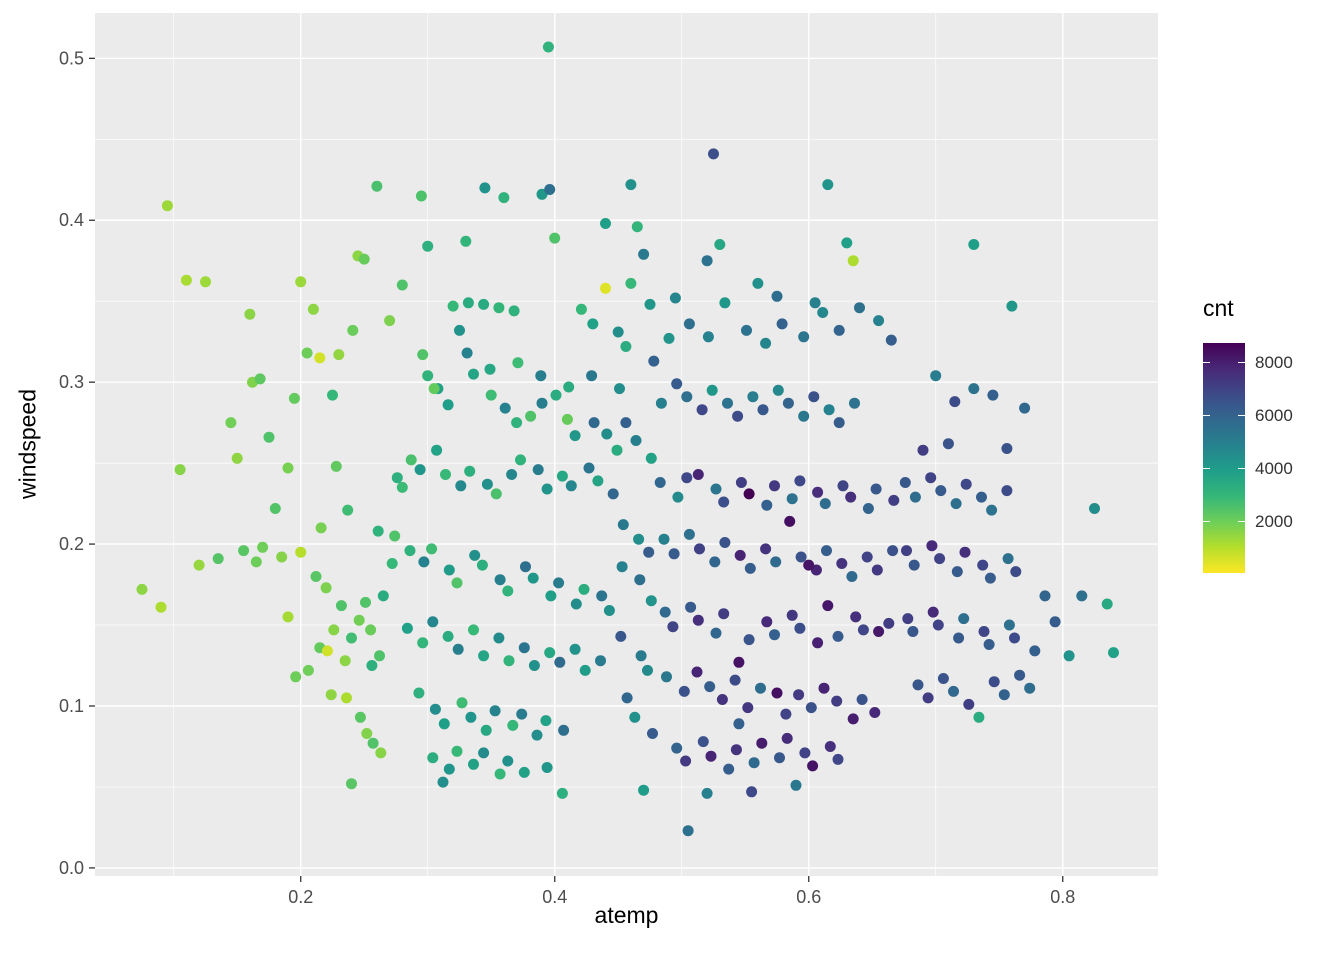 The width and height of the screenshot is (1344, 960). Describe the element at coordinates (1274, 521) in the screenshot. I see `legend-tick-label: 2000` at that location.